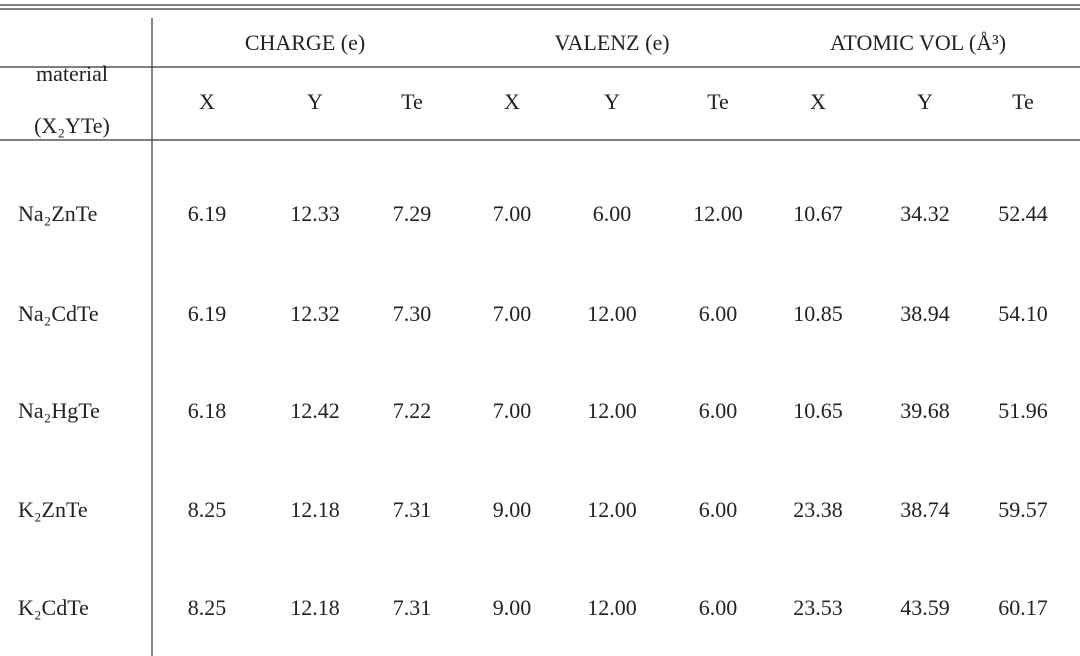  Describe the element at coordinates (925, 410) in the screenshot. I see `cell: 39.68` at that location.